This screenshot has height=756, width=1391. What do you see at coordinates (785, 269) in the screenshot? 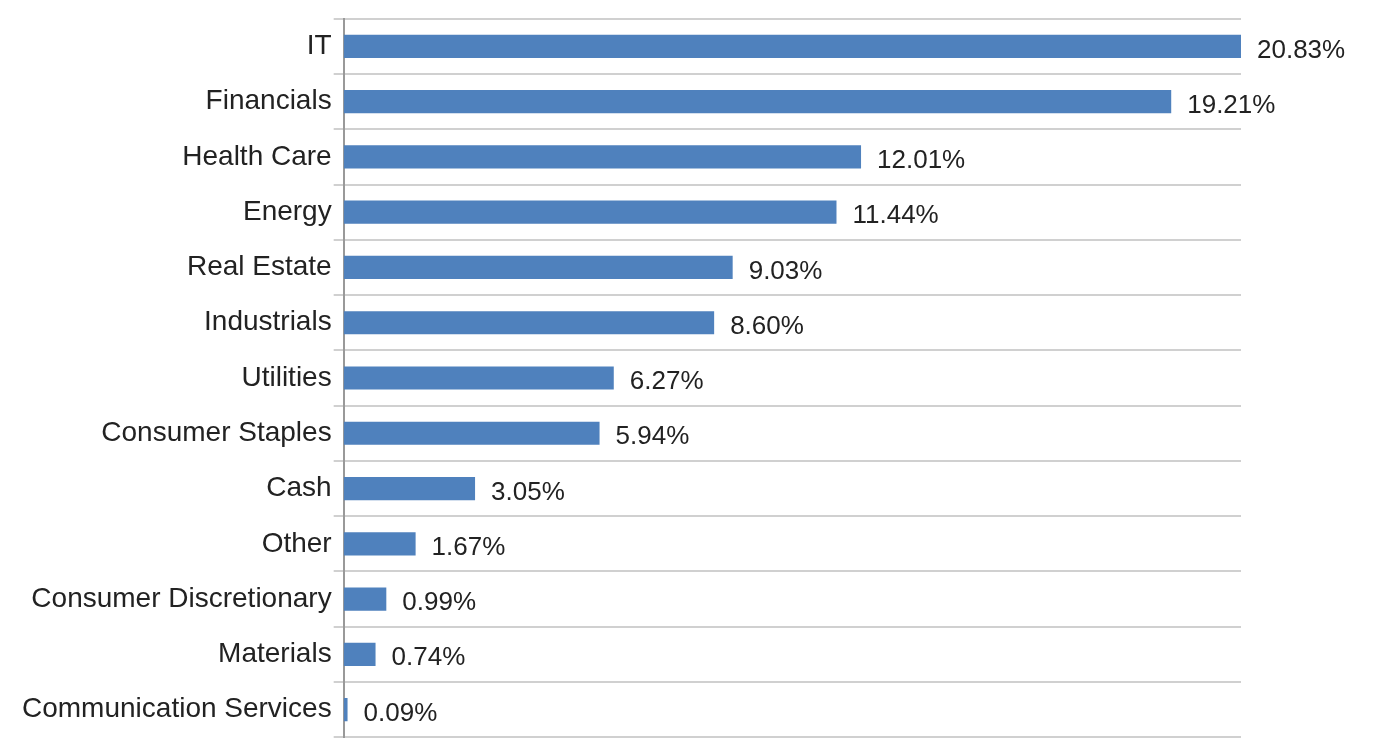
I see `data-label: 9.03%` at bounding box center [785, 269].